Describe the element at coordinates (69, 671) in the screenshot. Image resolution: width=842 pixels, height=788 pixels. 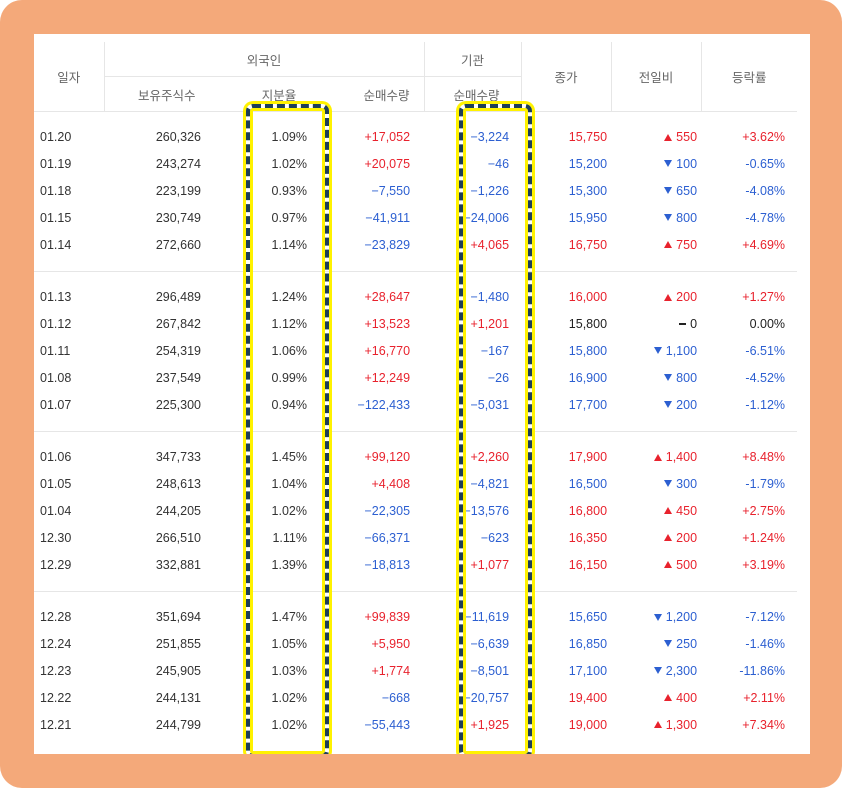
I see `cell-date: 12.23` at that location.